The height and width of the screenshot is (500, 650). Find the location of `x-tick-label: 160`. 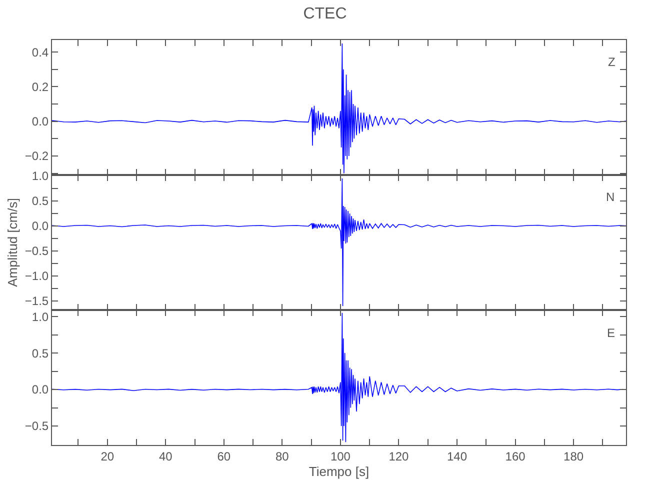

x-tick-label: 160 is located at coordinates (515, 456).